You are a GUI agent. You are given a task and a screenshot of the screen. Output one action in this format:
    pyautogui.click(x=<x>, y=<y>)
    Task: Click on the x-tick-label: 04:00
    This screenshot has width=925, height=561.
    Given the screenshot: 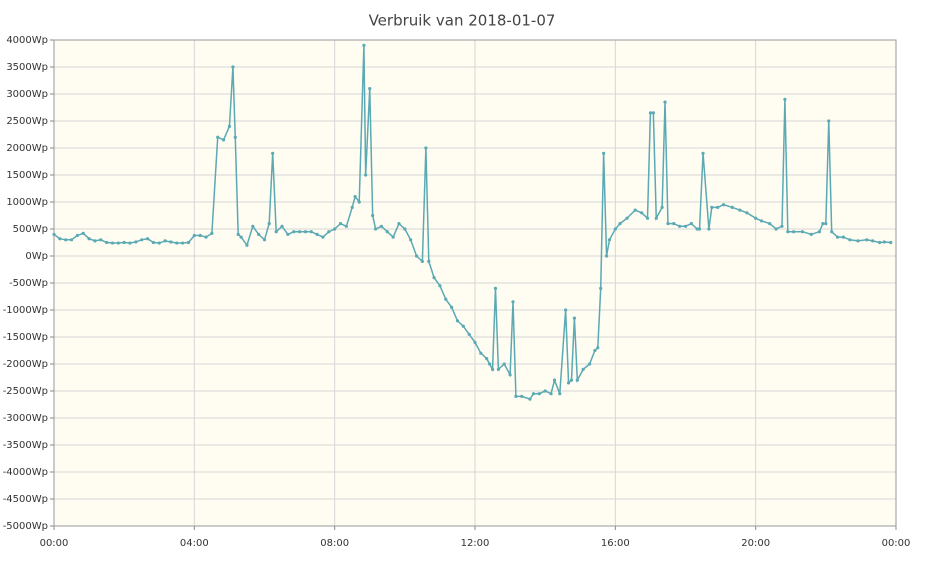 What is the action you would take?
    pyautogui.click(x=194, y=543)
    